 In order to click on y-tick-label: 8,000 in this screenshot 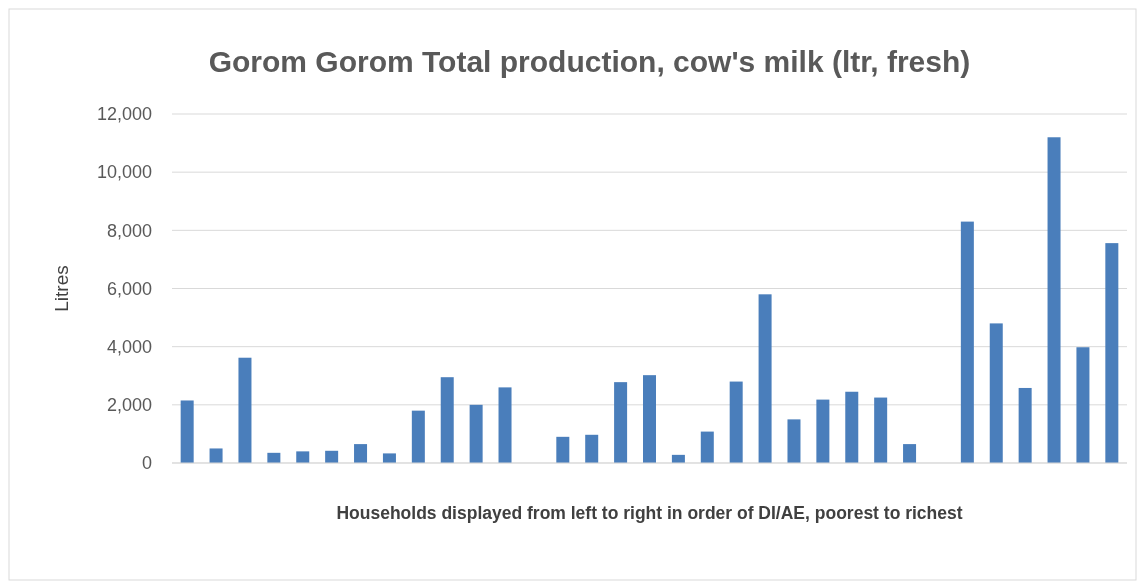, I will do `click(129, 230)`.